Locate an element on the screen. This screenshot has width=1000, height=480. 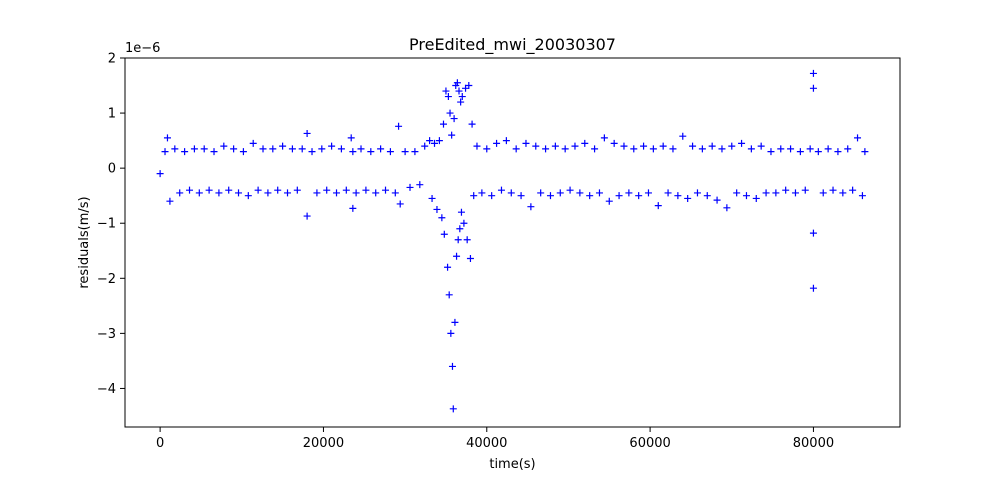
x-tick-label: 80000 is located at coordinates (813, 443).